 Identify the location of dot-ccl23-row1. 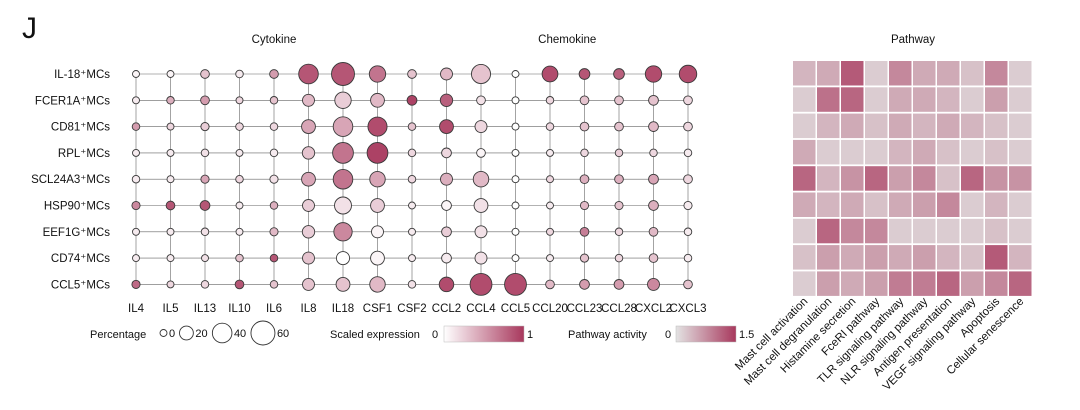
(584, 74).